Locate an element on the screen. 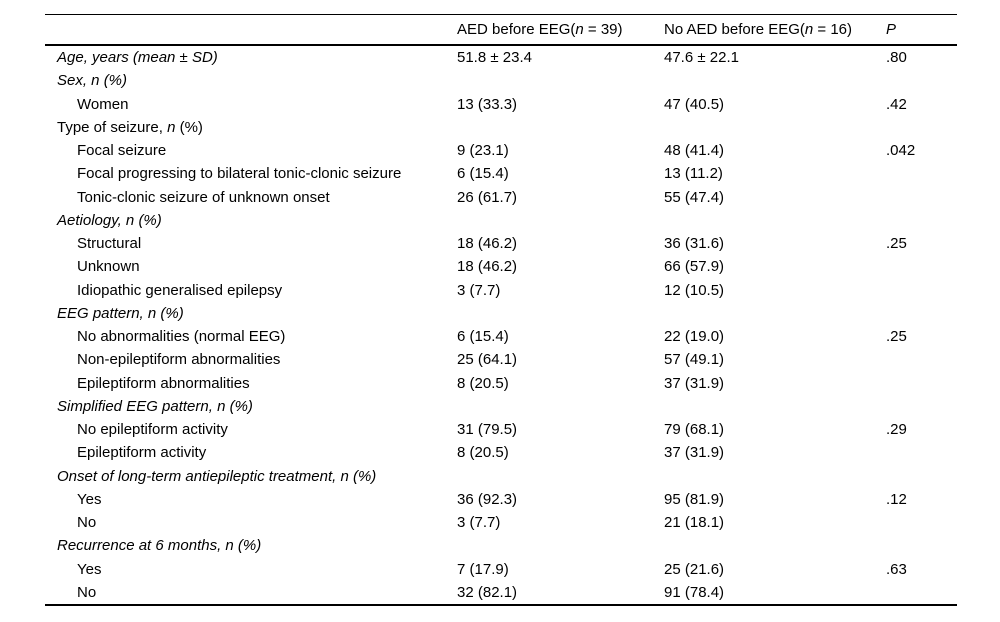 The height and width of the screenshot is (622, 1000). cell-aed-value: 26 (61.7) is located at coordinates (487, 197).